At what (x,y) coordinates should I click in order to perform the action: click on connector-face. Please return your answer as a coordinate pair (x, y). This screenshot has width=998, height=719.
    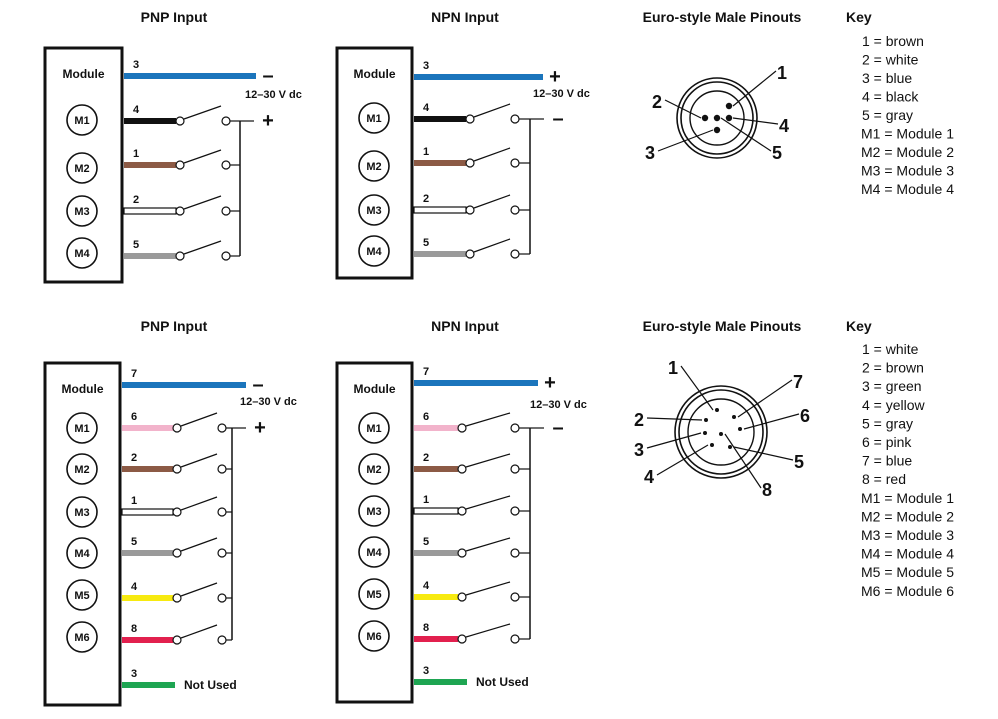
    Looking at the image, I should click on (721, 432).